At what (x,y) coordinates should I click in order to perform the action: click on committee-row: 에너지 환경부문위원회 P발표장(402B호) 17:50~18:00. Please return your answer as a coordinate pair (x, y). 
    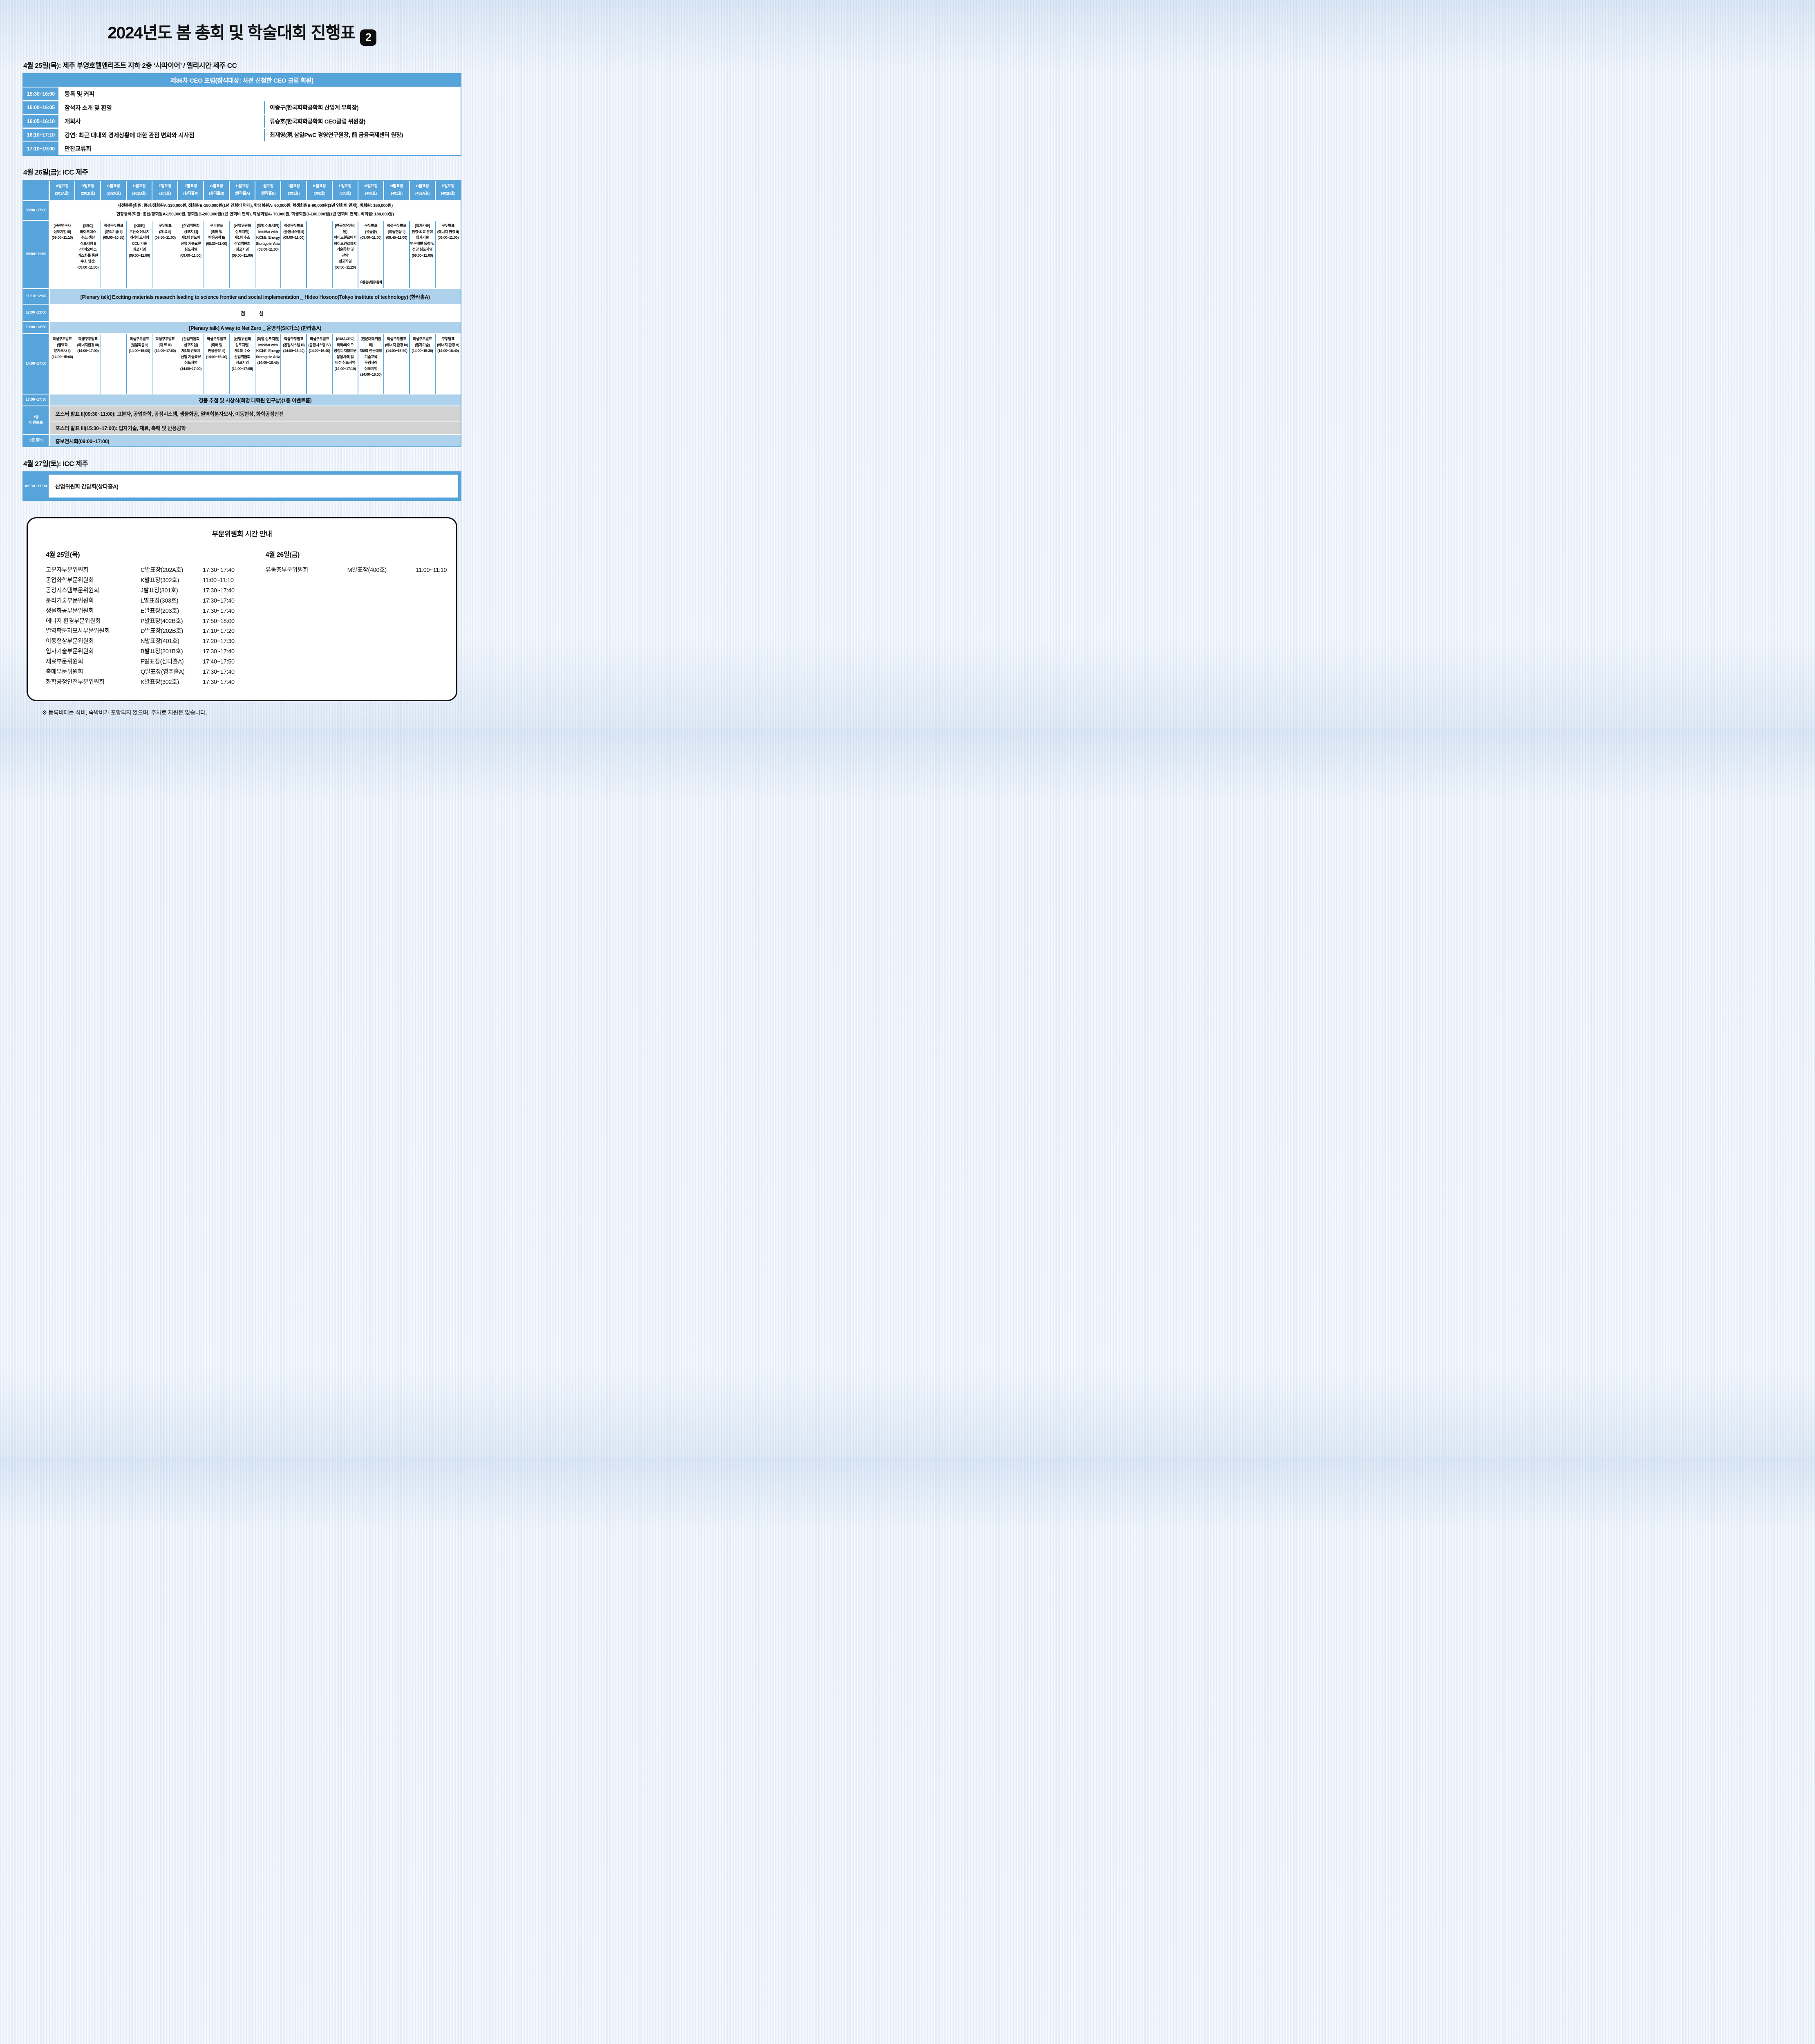
    Looking at the image, I should click on (140, 621).